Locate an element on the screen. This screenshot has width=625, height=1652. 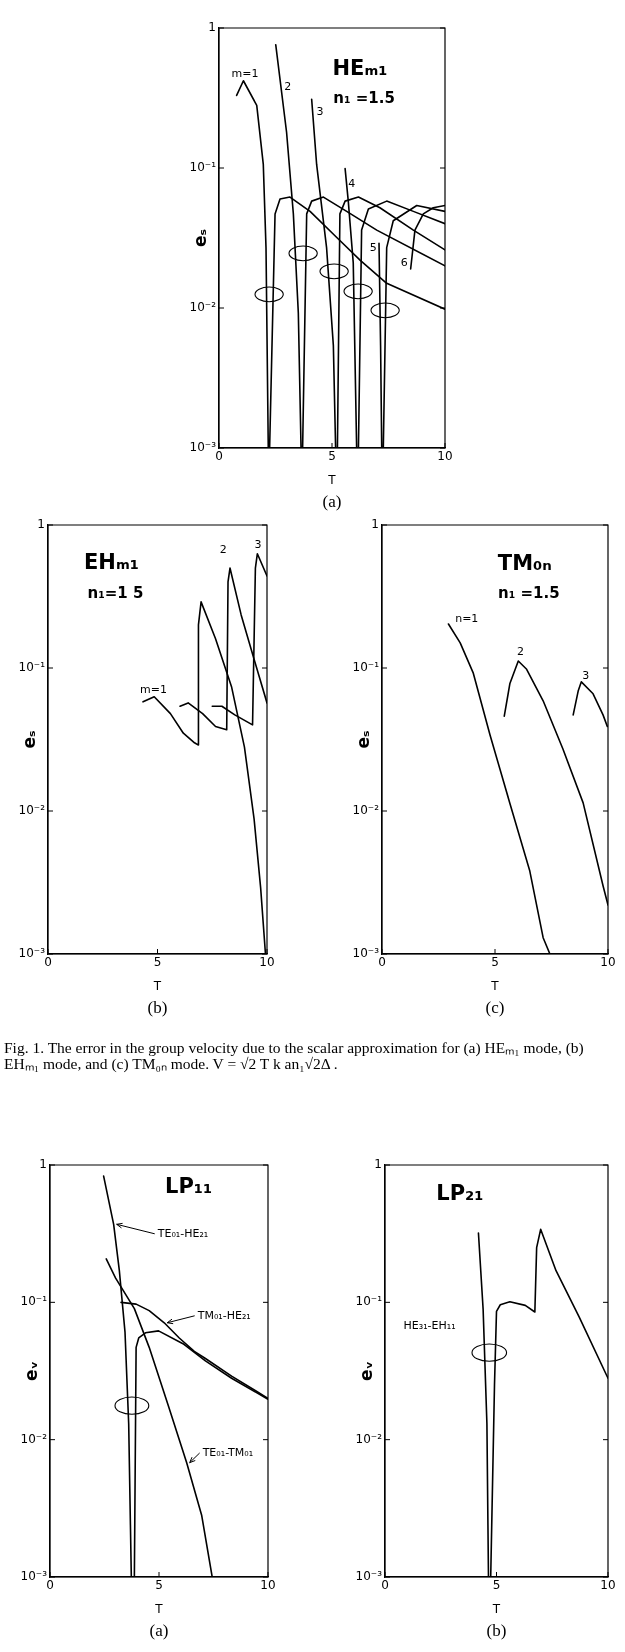
annotation: TE₀₁-TM₀₁ is located at coordinates (227, 1452).